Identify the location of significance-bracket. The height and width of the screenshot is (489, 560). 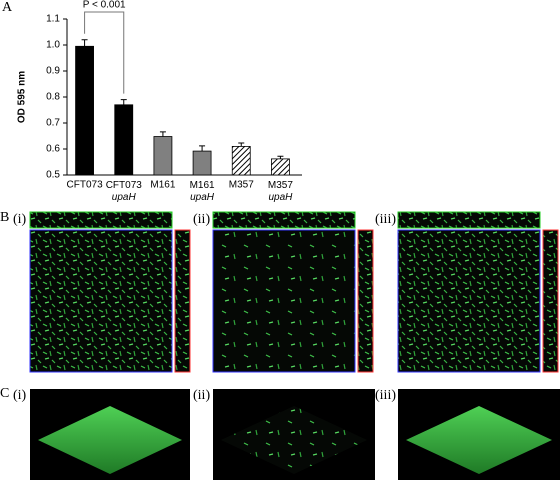
(104, 52).